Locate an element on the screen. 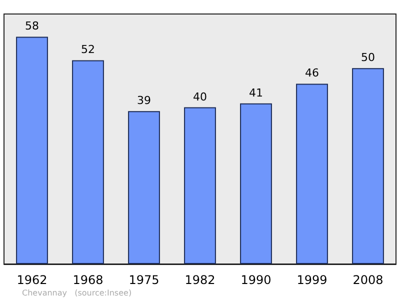 This screenshot has height=299, width=400. x-tick-label: 1975 is located at coordinates (144, 280).